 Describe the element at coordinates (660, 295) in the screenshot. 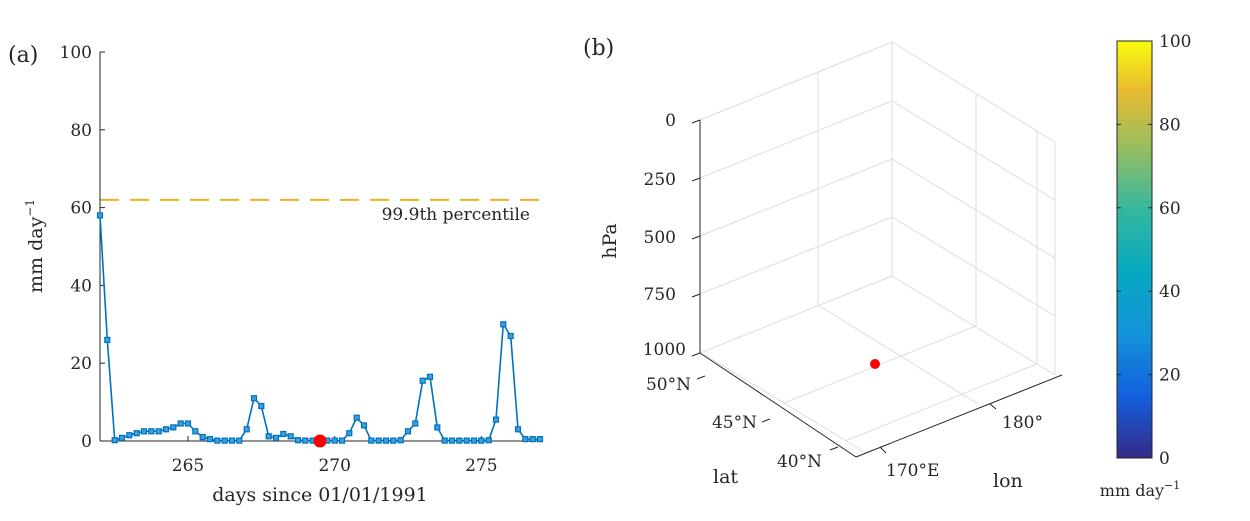

I see `z-tick-label: 750` at that location.